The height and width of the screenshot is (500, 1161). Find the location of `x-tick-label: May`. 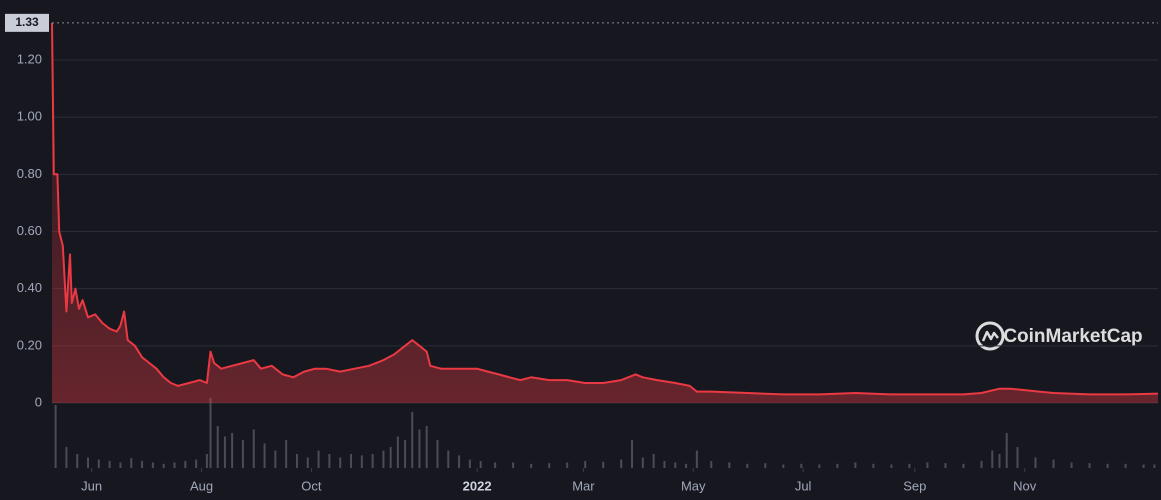

x-tick-label: May is located at coordinates (693, 485).